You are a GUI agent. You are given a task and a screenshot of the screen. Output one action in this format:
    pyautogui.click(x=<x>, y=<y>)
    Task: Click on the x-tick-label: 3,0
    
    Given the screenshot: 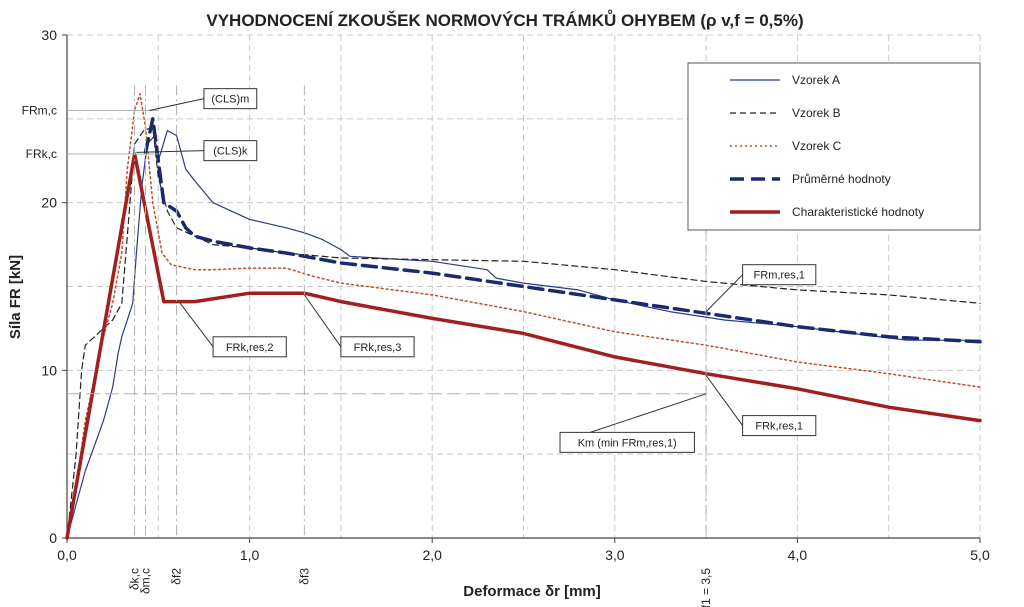 What is the action you would take?
    pyautogui.click(x=615, y=555)
    